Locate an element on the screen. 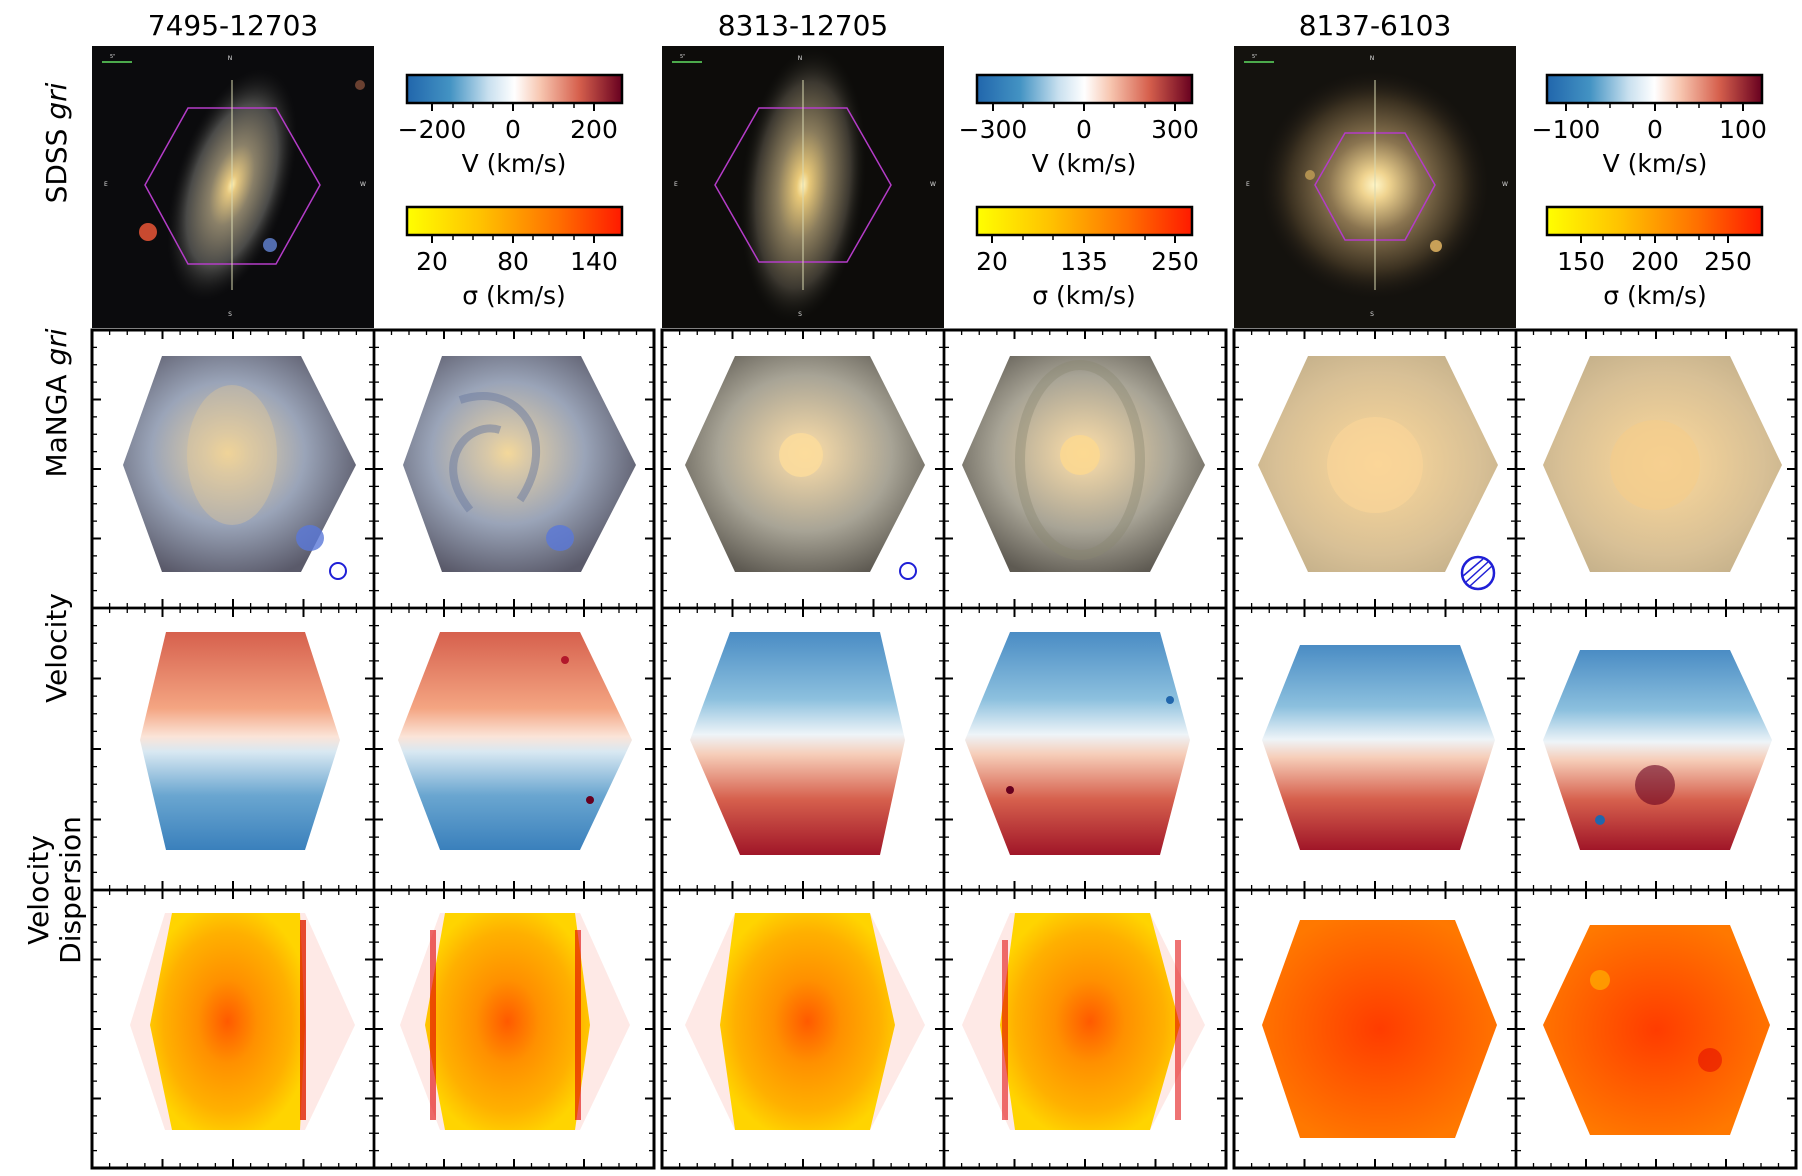  sdss-image-8137-6103: N S E W 5" is located at coordinates (1375, 187).